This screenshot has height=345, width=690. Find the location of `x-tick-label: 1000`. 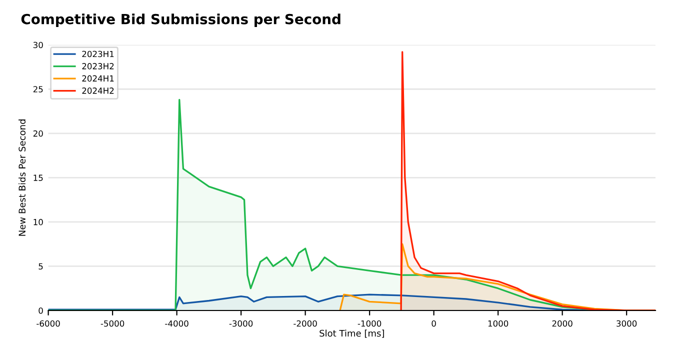

x-tick-label: 1000 is located at coordinates (498, 323).